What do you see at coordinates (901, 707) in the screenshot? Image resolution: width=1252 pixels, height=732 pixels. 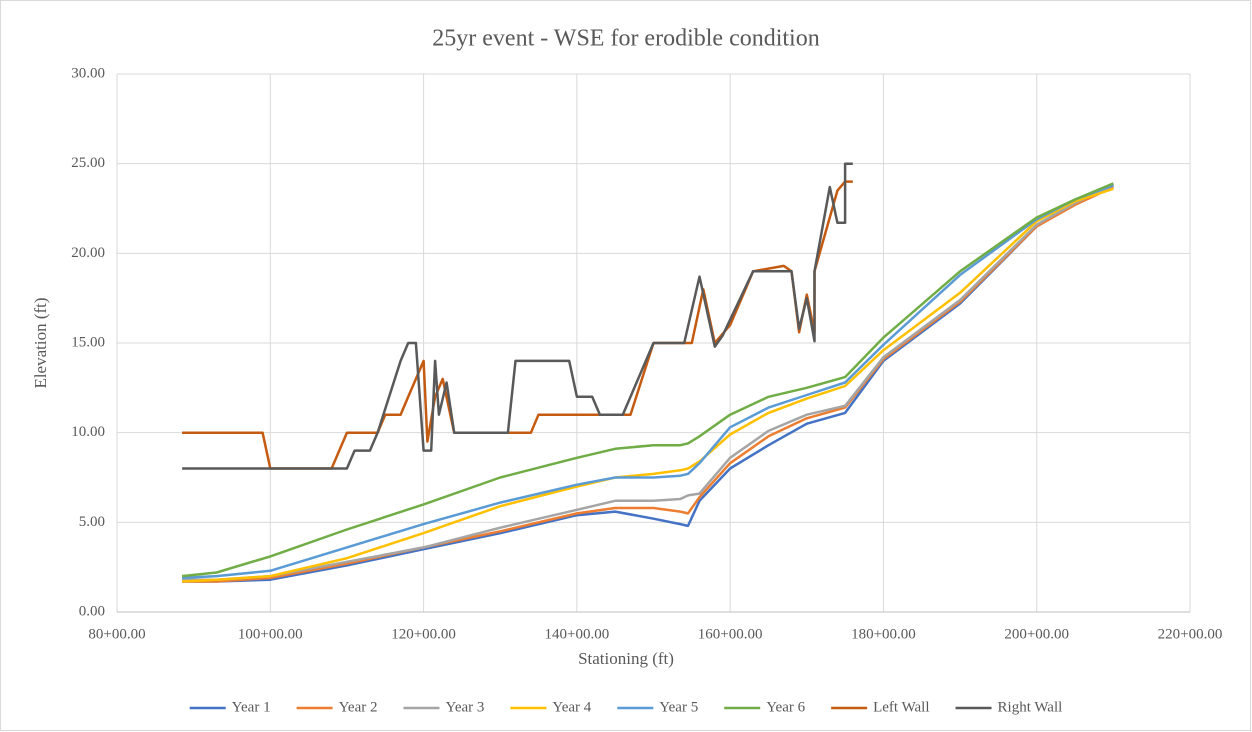 I see `legend-label: Left Wall` at bounding box center [901, 707].